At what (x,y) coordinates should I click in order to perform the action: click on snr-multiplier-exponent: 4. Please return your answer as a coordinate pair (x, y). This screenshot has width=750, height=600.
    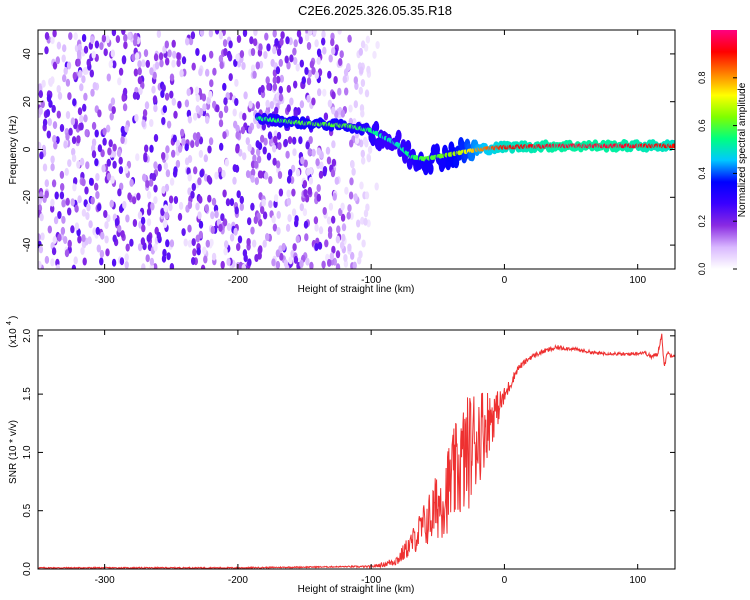
    Looking at the image, I should click on (9, 323).